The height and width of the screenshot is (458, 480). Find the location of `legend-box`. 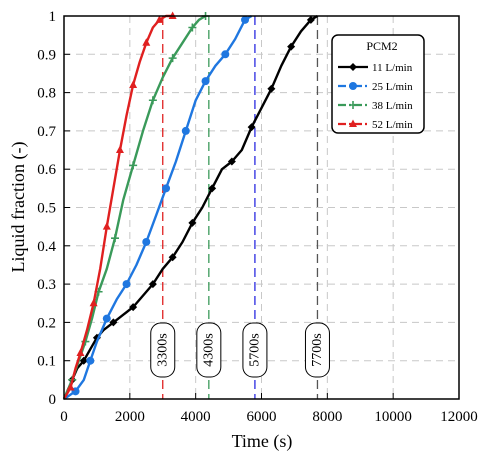

legend-box is located at coordinates (378, 84).